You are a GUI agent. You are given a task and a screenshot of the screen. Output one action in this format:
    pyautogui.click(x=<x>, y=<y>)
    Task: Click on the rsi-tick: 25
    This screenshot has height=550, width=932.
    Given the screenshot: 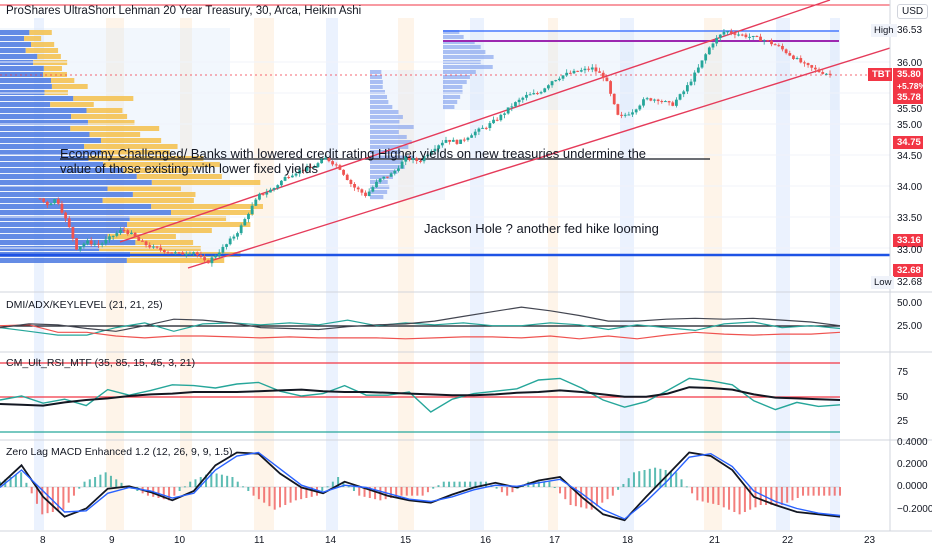 What is the action you would take?
    pyautogui.click(x=903, y=421)
    